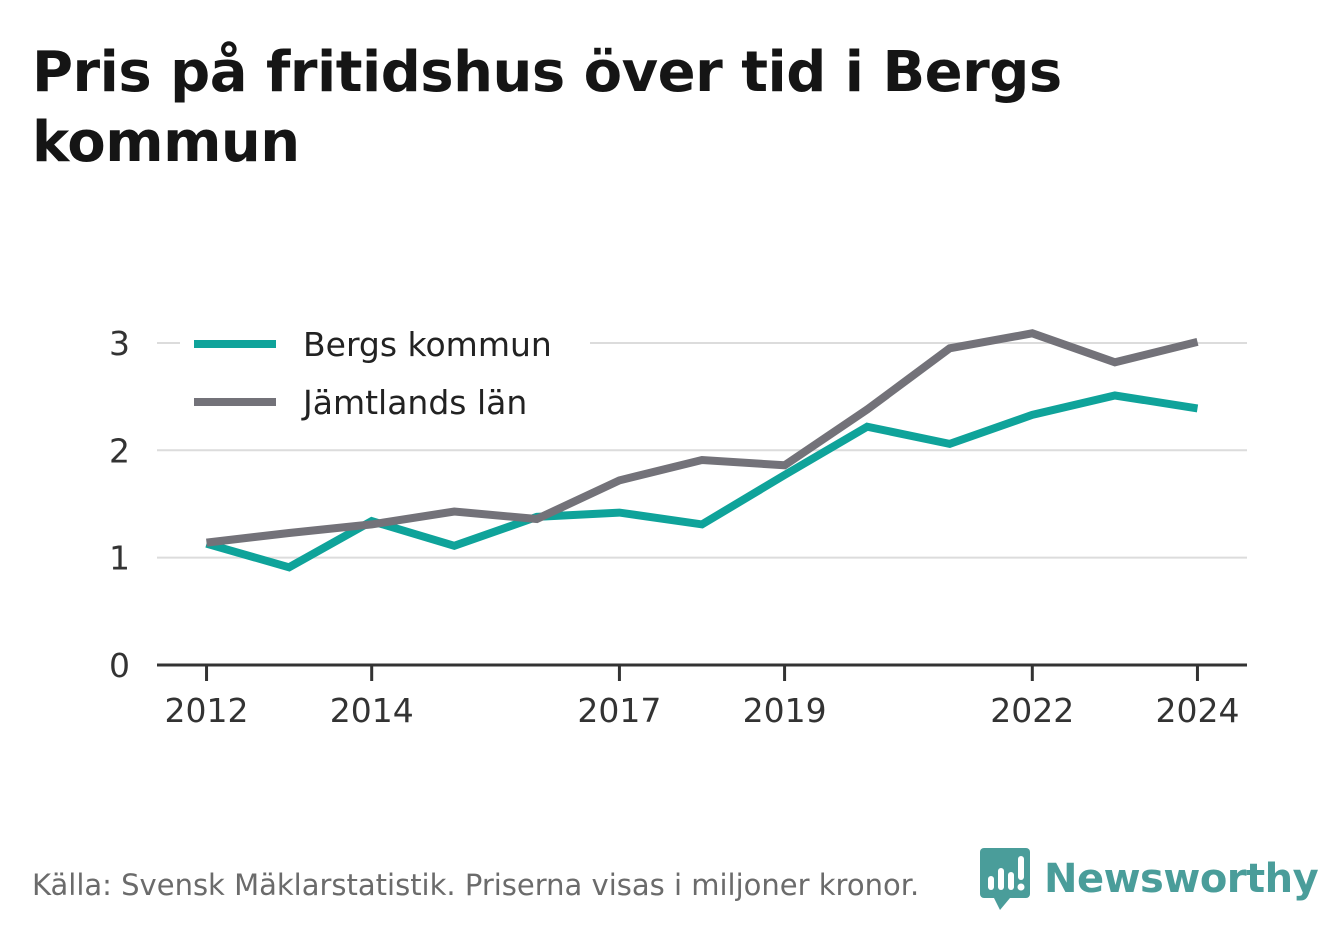 This screenshot has width=1322, height=939. Describe the element at coordinates (619, 710) in the screenshot. I see `x-tick-label: 2017` at that location.